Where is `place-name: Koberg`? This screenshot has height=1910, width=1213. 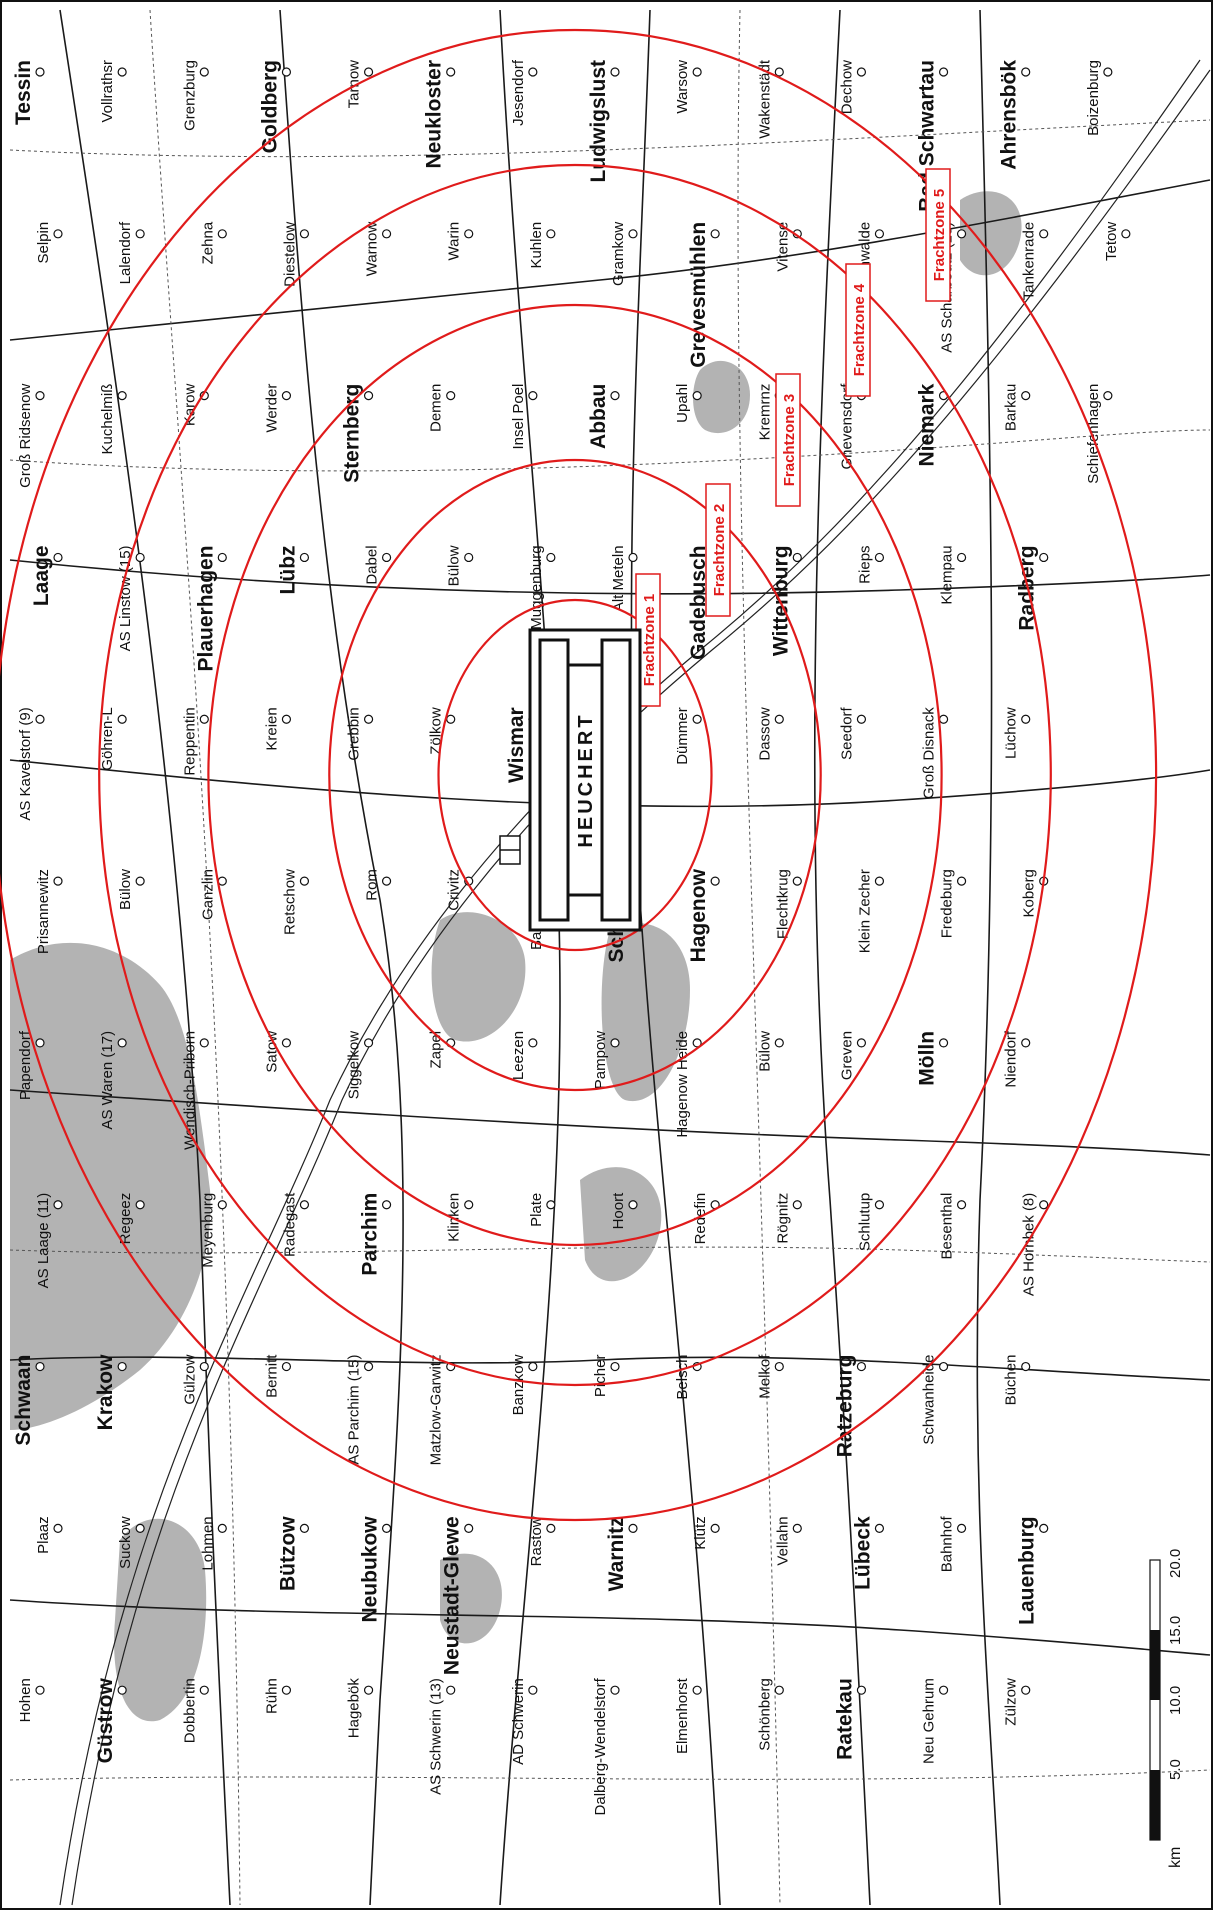 place-name: Koberg is located at coordinates (1029, 893).